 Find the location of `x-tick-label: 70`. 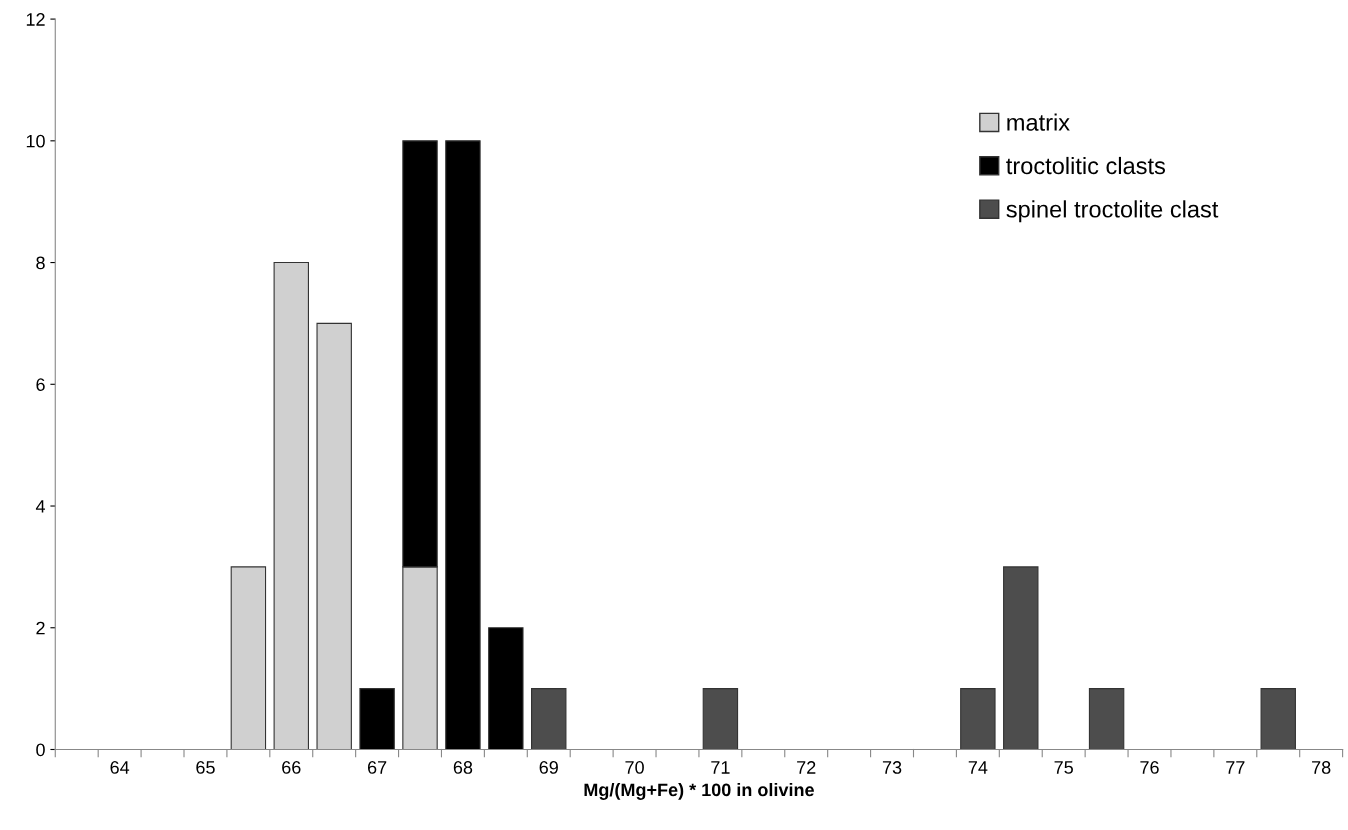

x-tick-label: 70 is located at coordinates (634, 767).